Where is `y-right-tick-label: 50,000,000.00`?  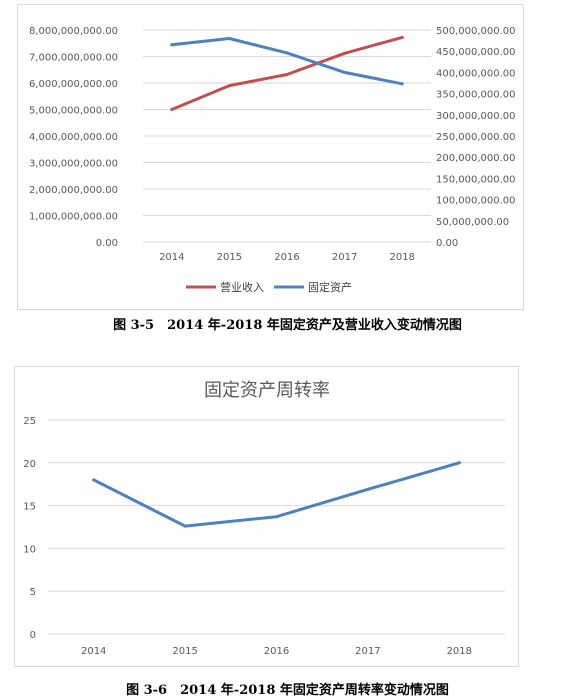 y-right-tick-label: 50,000,000.00 is located at coordinates (472, 222).